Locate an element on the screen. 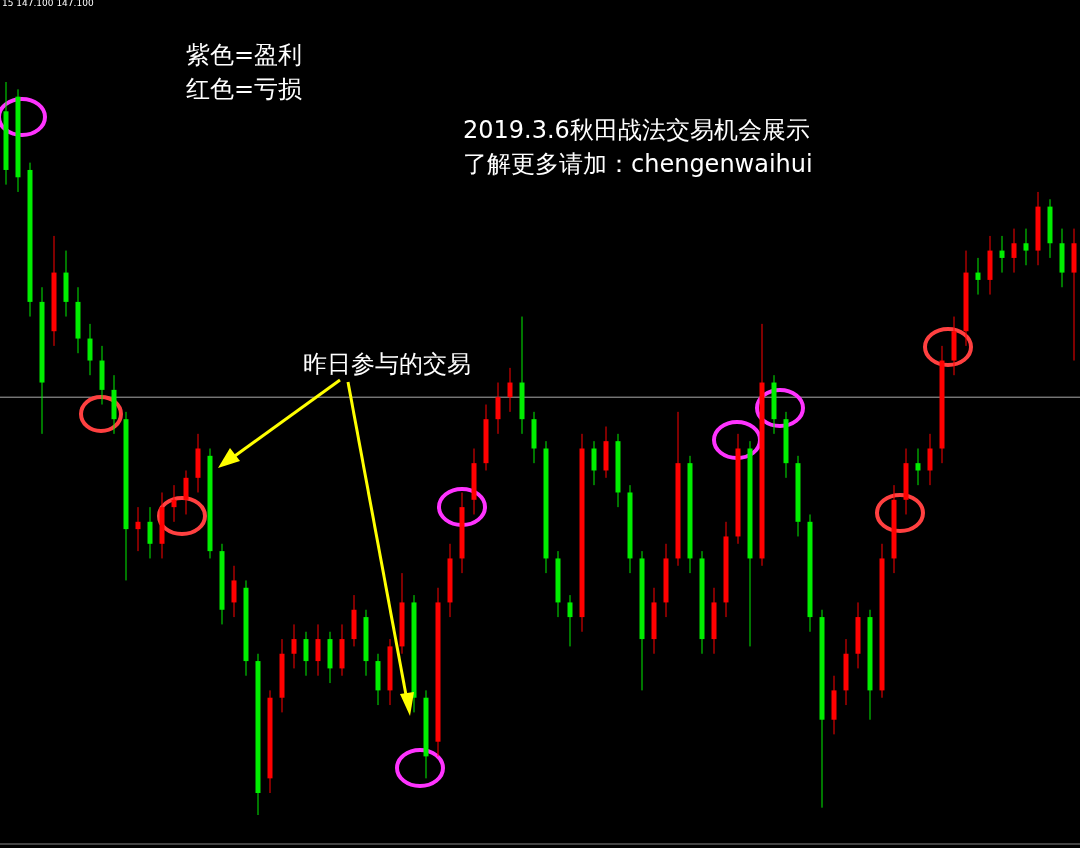 The height and width of the screenshot is (848, 1080). text: 15 147.100 147.100 is located at coordinates (48, 4).